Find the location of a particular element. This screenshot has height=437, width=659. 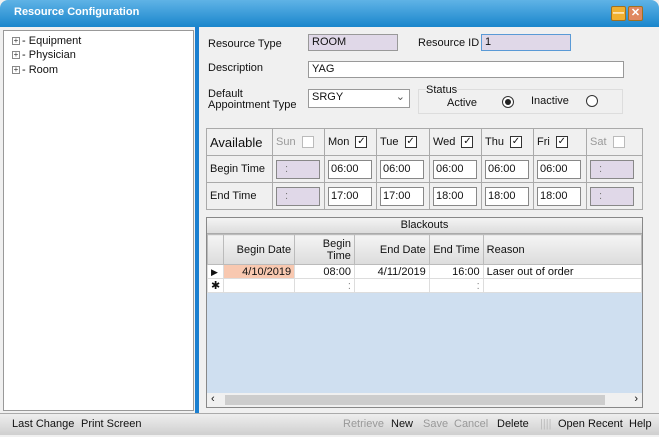

tue-end-field: 17:00 is located at coordinates (402, 196).